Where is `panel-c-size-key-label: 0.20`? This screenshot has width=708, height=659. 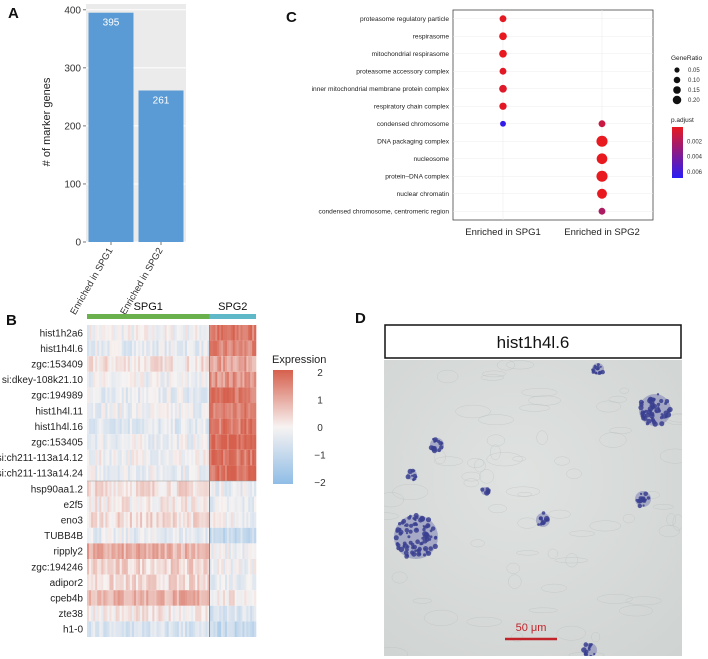
panel-c-size-key-label: 0.20 is located at coordinates (694, 101).